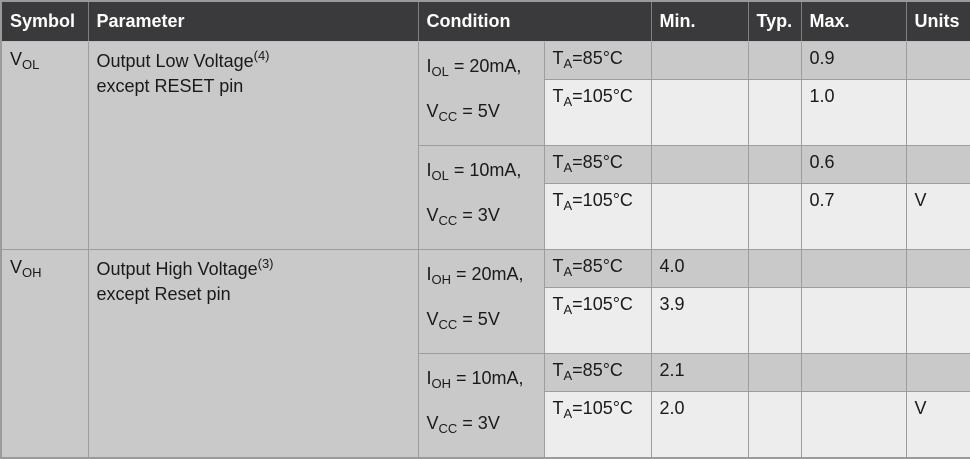 The width and height of the screenshot is (970, 459). I want to click on footnote-ref: (4), so click(261, 55).